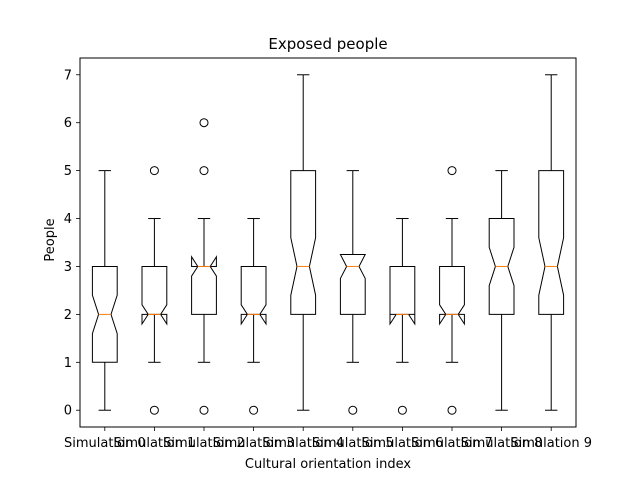 This screenshot has height=480, width=640. I want to click on x-tick-label: Simulation 9, so click(551, 443).